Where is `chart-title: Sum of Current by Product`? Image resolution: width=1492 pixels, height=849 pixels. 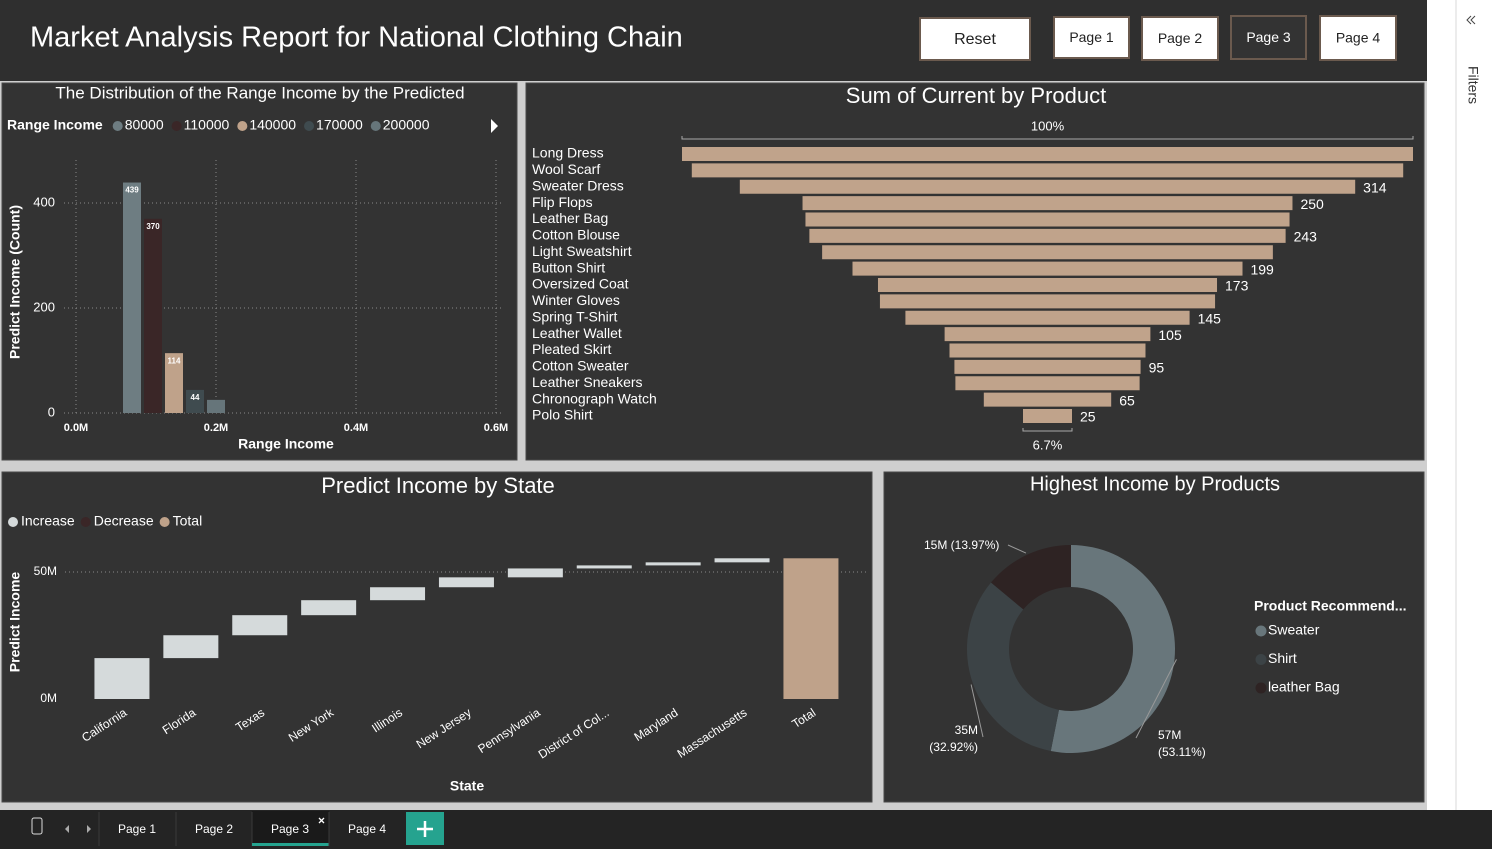 chart-title: Sum of Current by Product is located at coordinates (976, 95).